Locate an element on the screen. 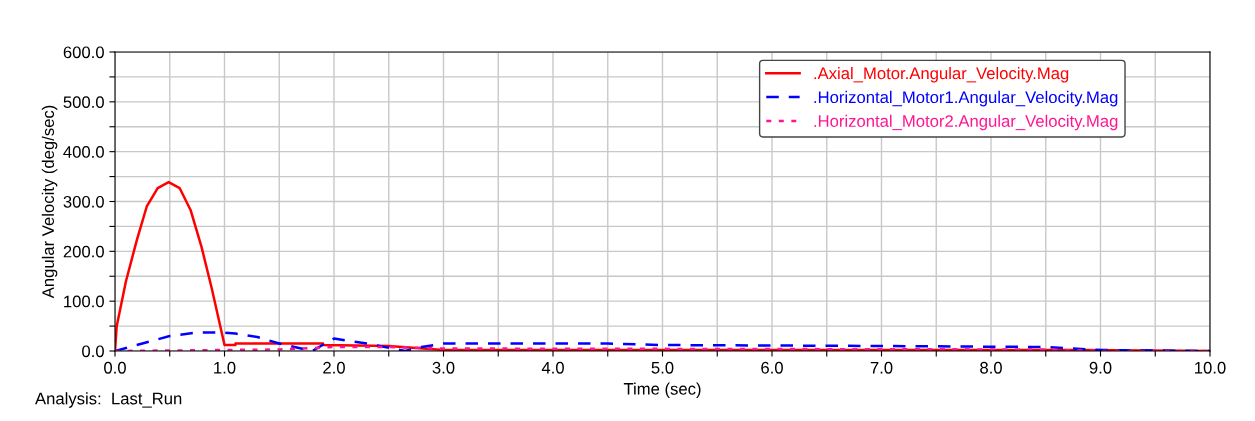 The width and height of the screenshot is (1255, 421). x-tick-label: 3.0 is located at coordinates (443, 367).